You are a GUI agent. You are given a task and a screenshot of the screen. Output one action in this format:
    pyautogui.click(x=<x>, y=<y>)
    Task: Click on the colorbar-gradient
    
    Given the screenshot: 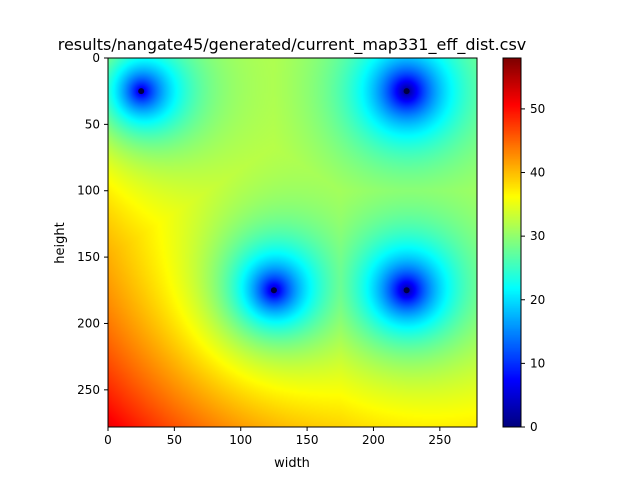 What is the action you would take?
    pyautogui.click(x=512, y=242)
    